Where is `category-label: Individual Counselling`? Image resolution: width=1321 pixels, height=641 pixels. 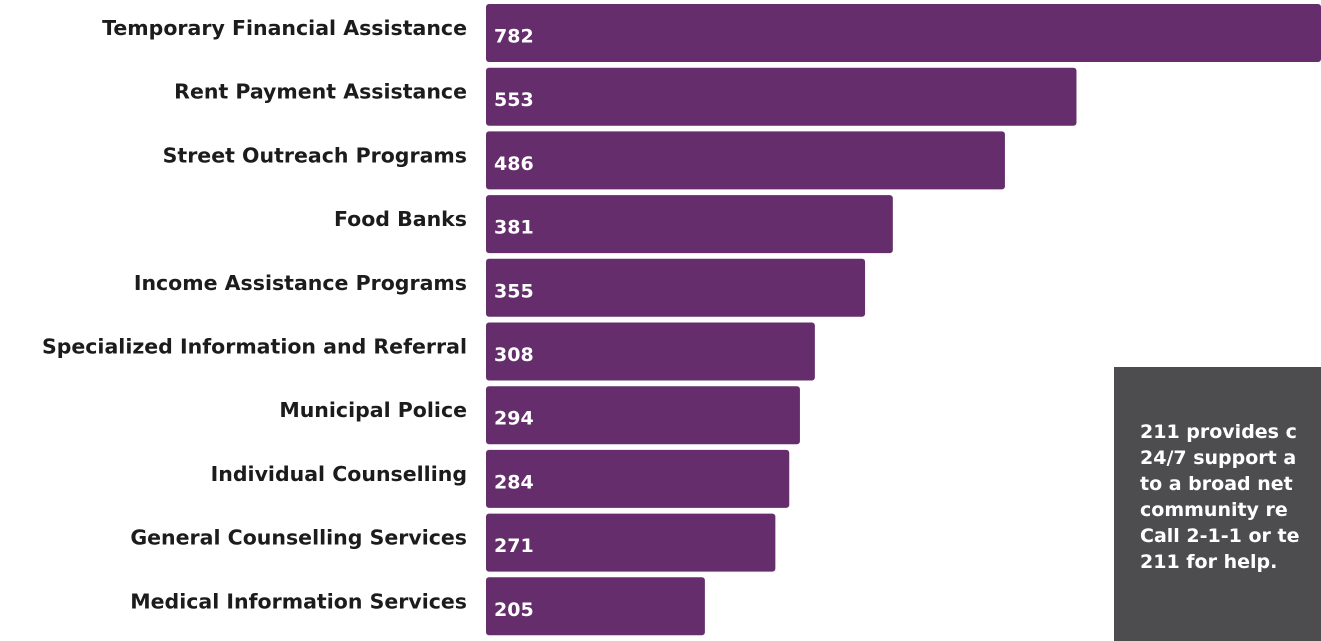 category-label: Individual Counselling is located at coordinates (339, 474).